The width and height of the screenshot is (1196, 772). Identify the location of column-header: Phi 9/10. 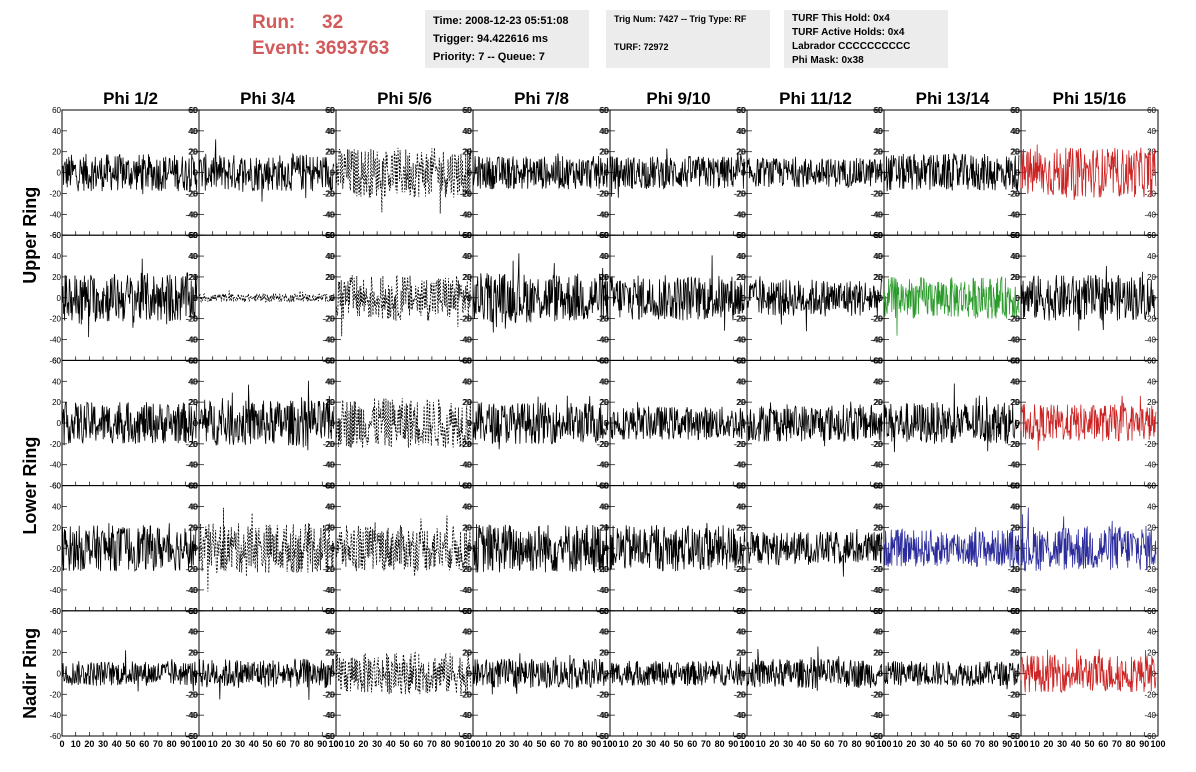
(678, 98).